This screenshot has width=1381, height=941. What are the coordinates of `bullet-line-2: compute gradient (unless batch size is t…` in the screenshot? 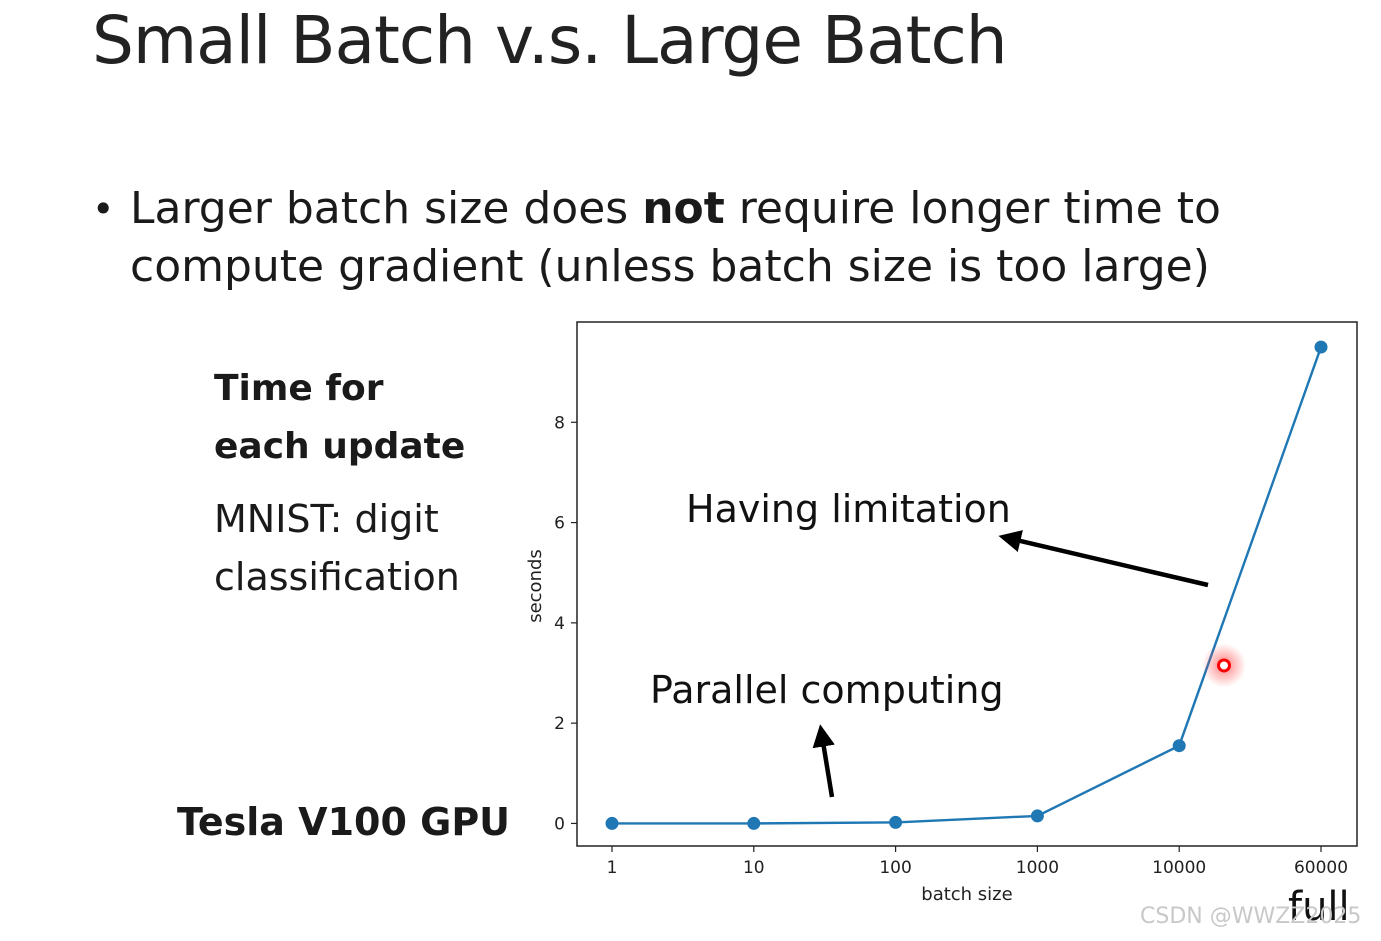 It's located at (670, 266).